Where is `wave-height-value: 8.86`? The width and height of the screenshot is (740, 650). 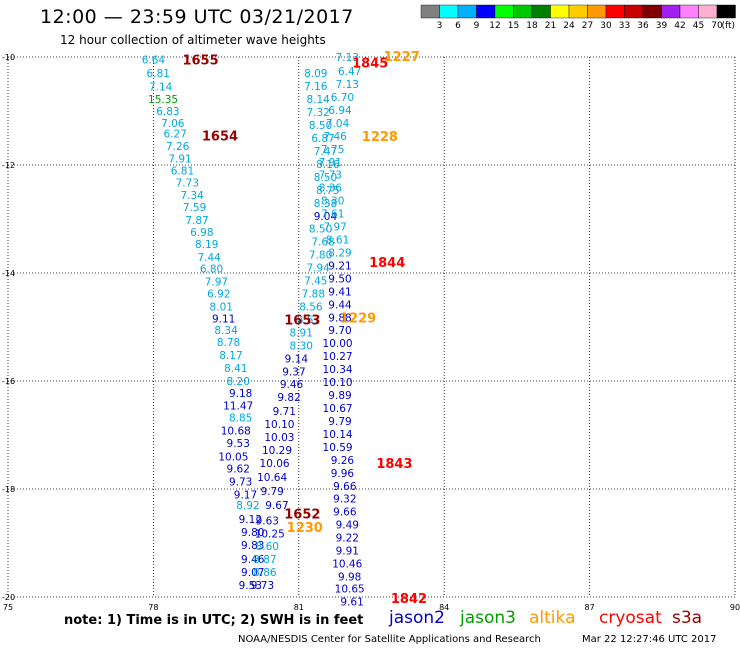 wave-height-value: 8.86 is located at coordinates (265, 573).